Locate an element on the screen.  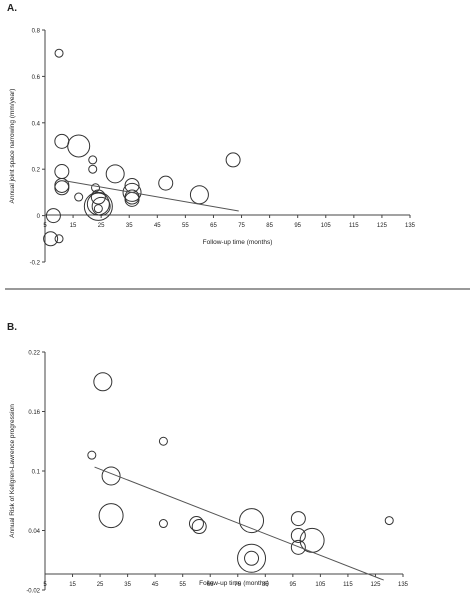
y-tick-label: -0.2 is located at coordinates (35, 264).